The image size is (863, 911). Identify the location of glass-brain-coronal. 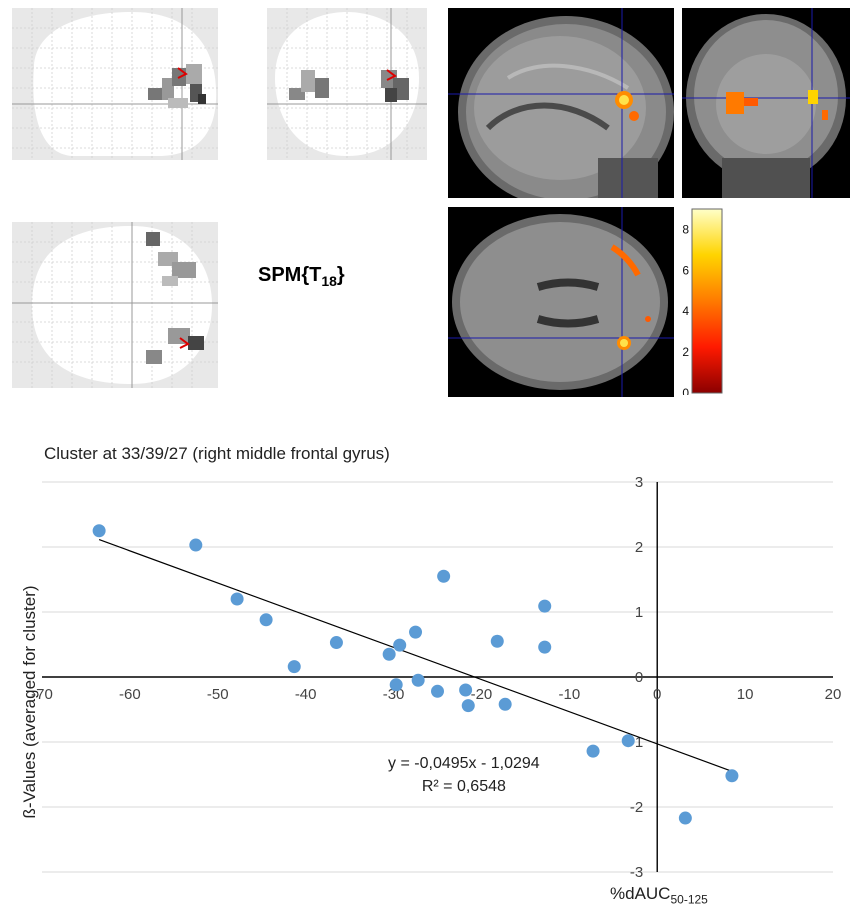
(347, 84).